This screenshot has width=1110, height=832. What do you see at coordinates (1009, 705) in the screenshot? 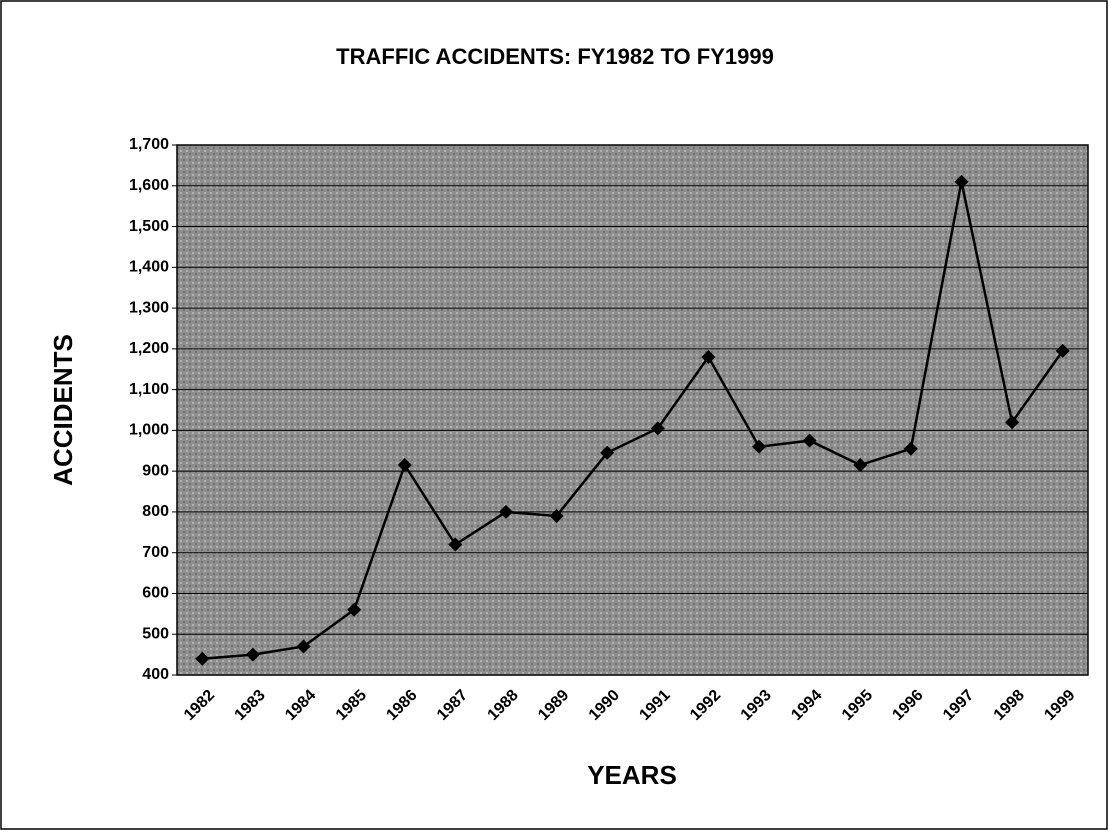
I see `x-tick-label: 1998` at bounding box center [1009, 705].